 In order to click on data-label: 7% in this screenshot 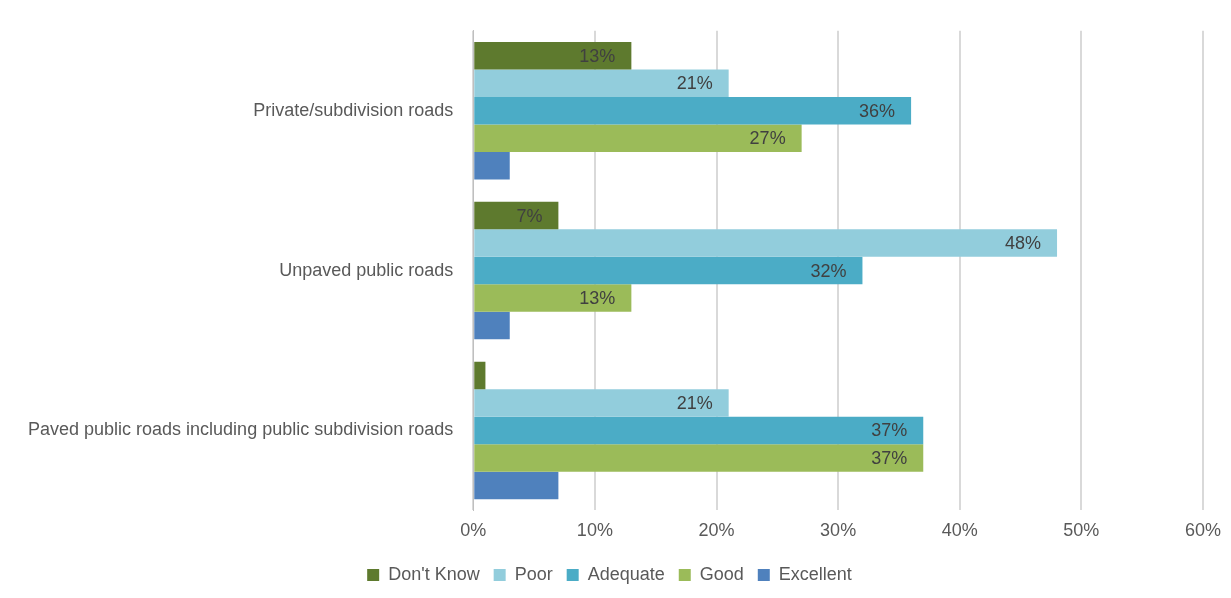, I will do `click(529, 215)`.